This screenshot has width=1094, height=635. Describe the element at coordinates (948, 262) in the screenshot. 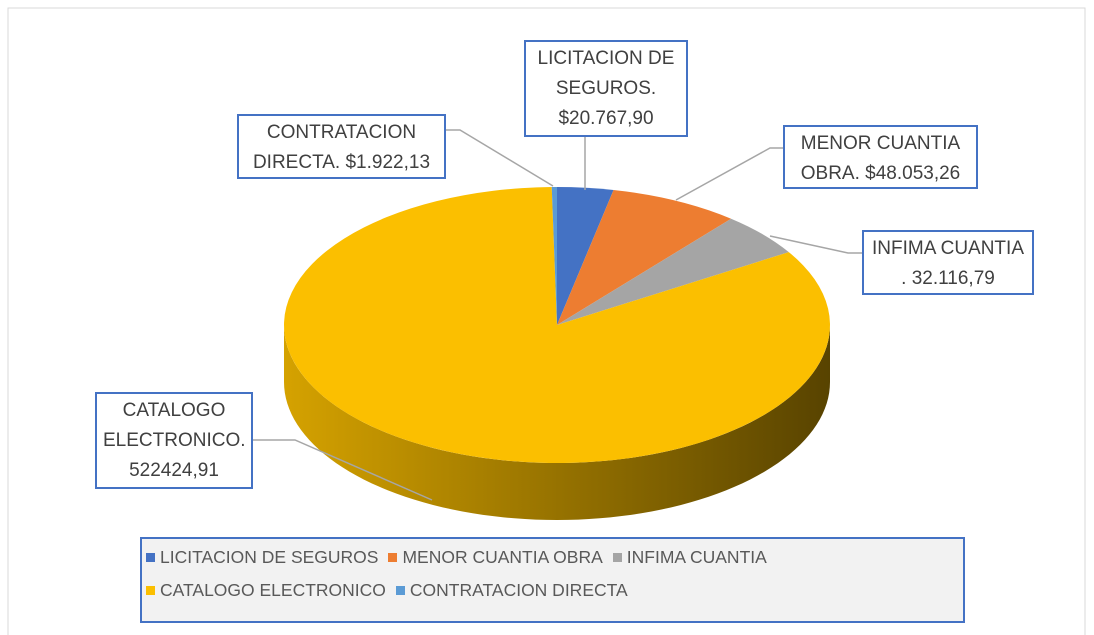

I see `data-label: INFIMA CUANTIA . 32.116,79` at that location.